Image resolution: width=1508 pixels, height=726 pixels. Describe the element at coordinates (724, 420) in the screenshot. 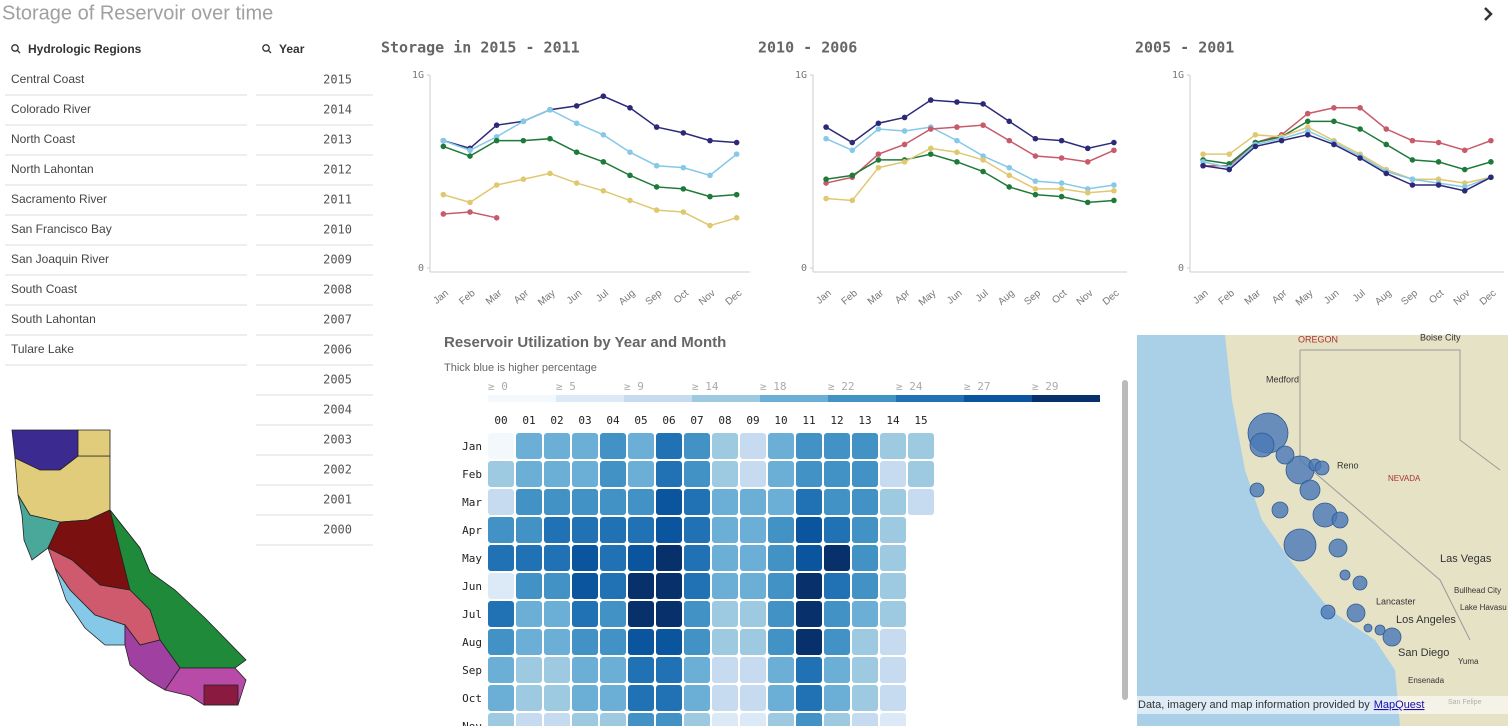

I see `column-label: 08` at that location.